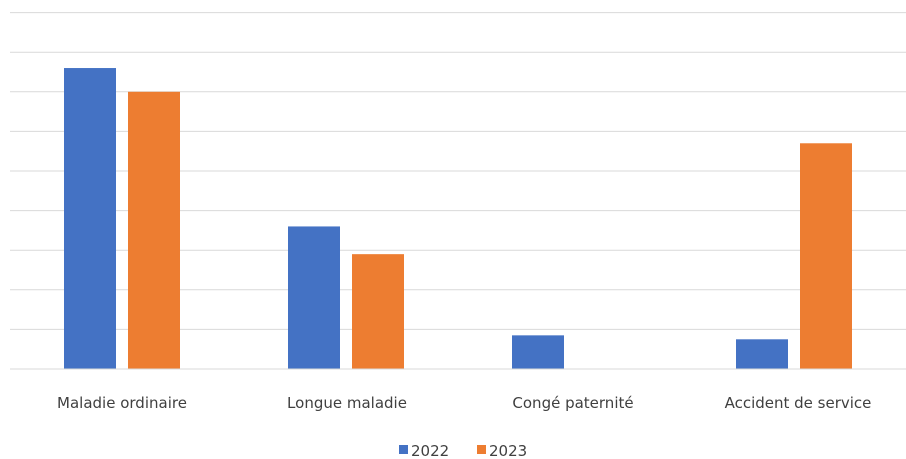  Describe the element at coordinates (314, 297) in the screenshot. I see `bar-2022-longue-maladie` at that location.